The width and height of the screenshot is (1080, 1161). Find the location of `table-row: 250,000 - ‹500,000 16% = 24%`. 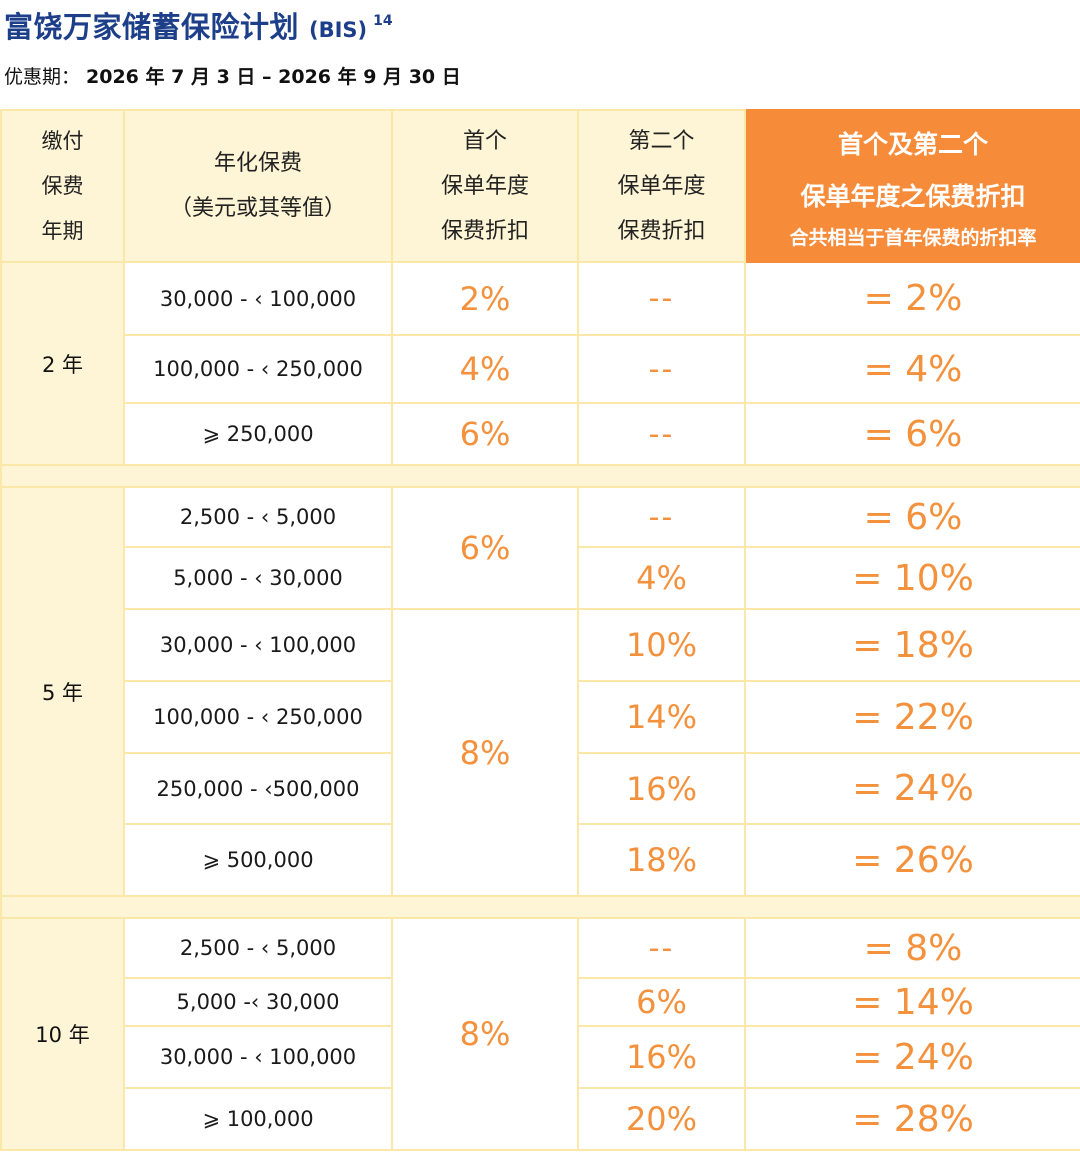

table-row: 250,000 - ‹500,000 16% = 24% is located at coordinates (540, 788).